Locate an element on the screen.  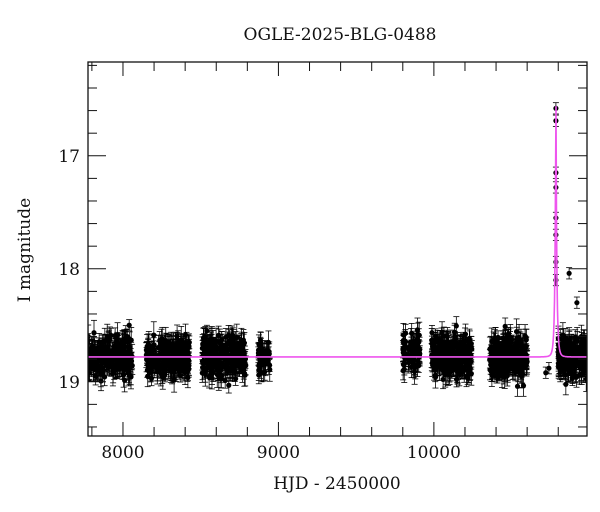
x-axis-label: HJD - 2450000 is located at coordinates (337, 484).